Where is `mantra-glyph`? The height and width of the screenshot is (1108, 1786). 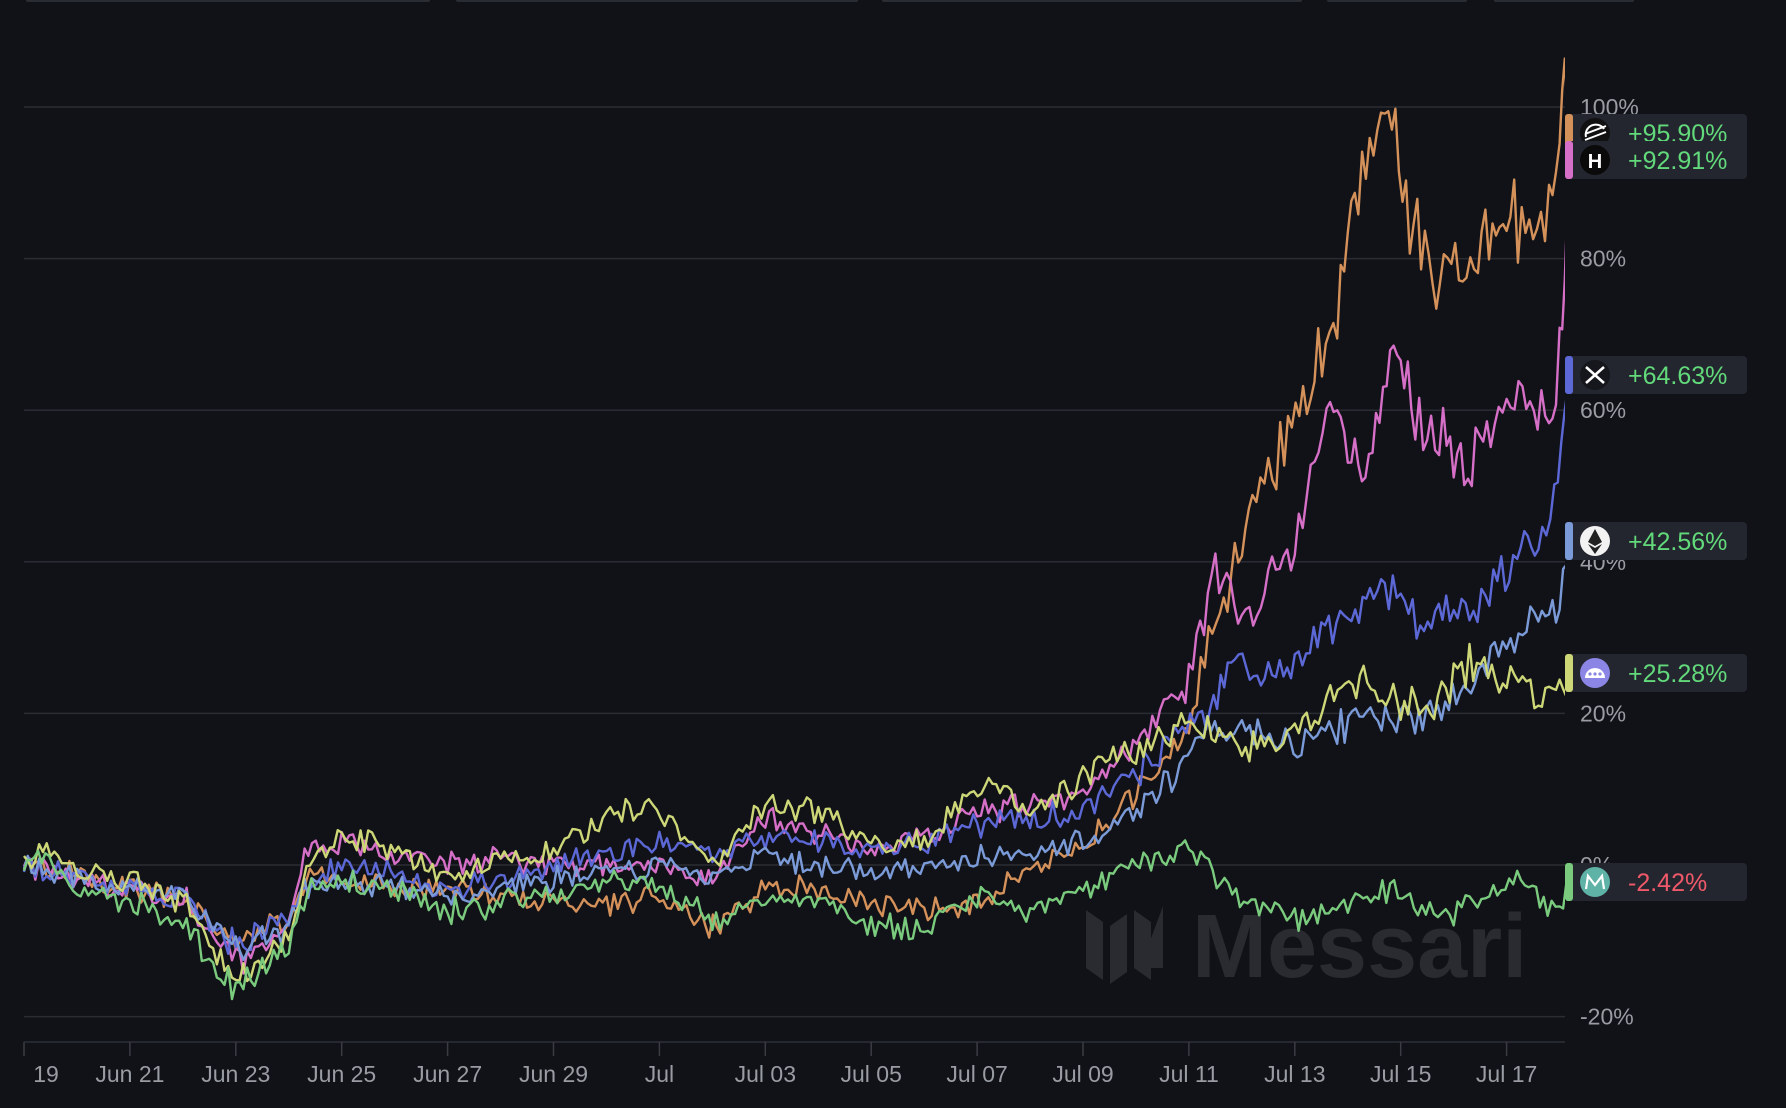
mantra-glyph is located at coordinates (1595, 881).